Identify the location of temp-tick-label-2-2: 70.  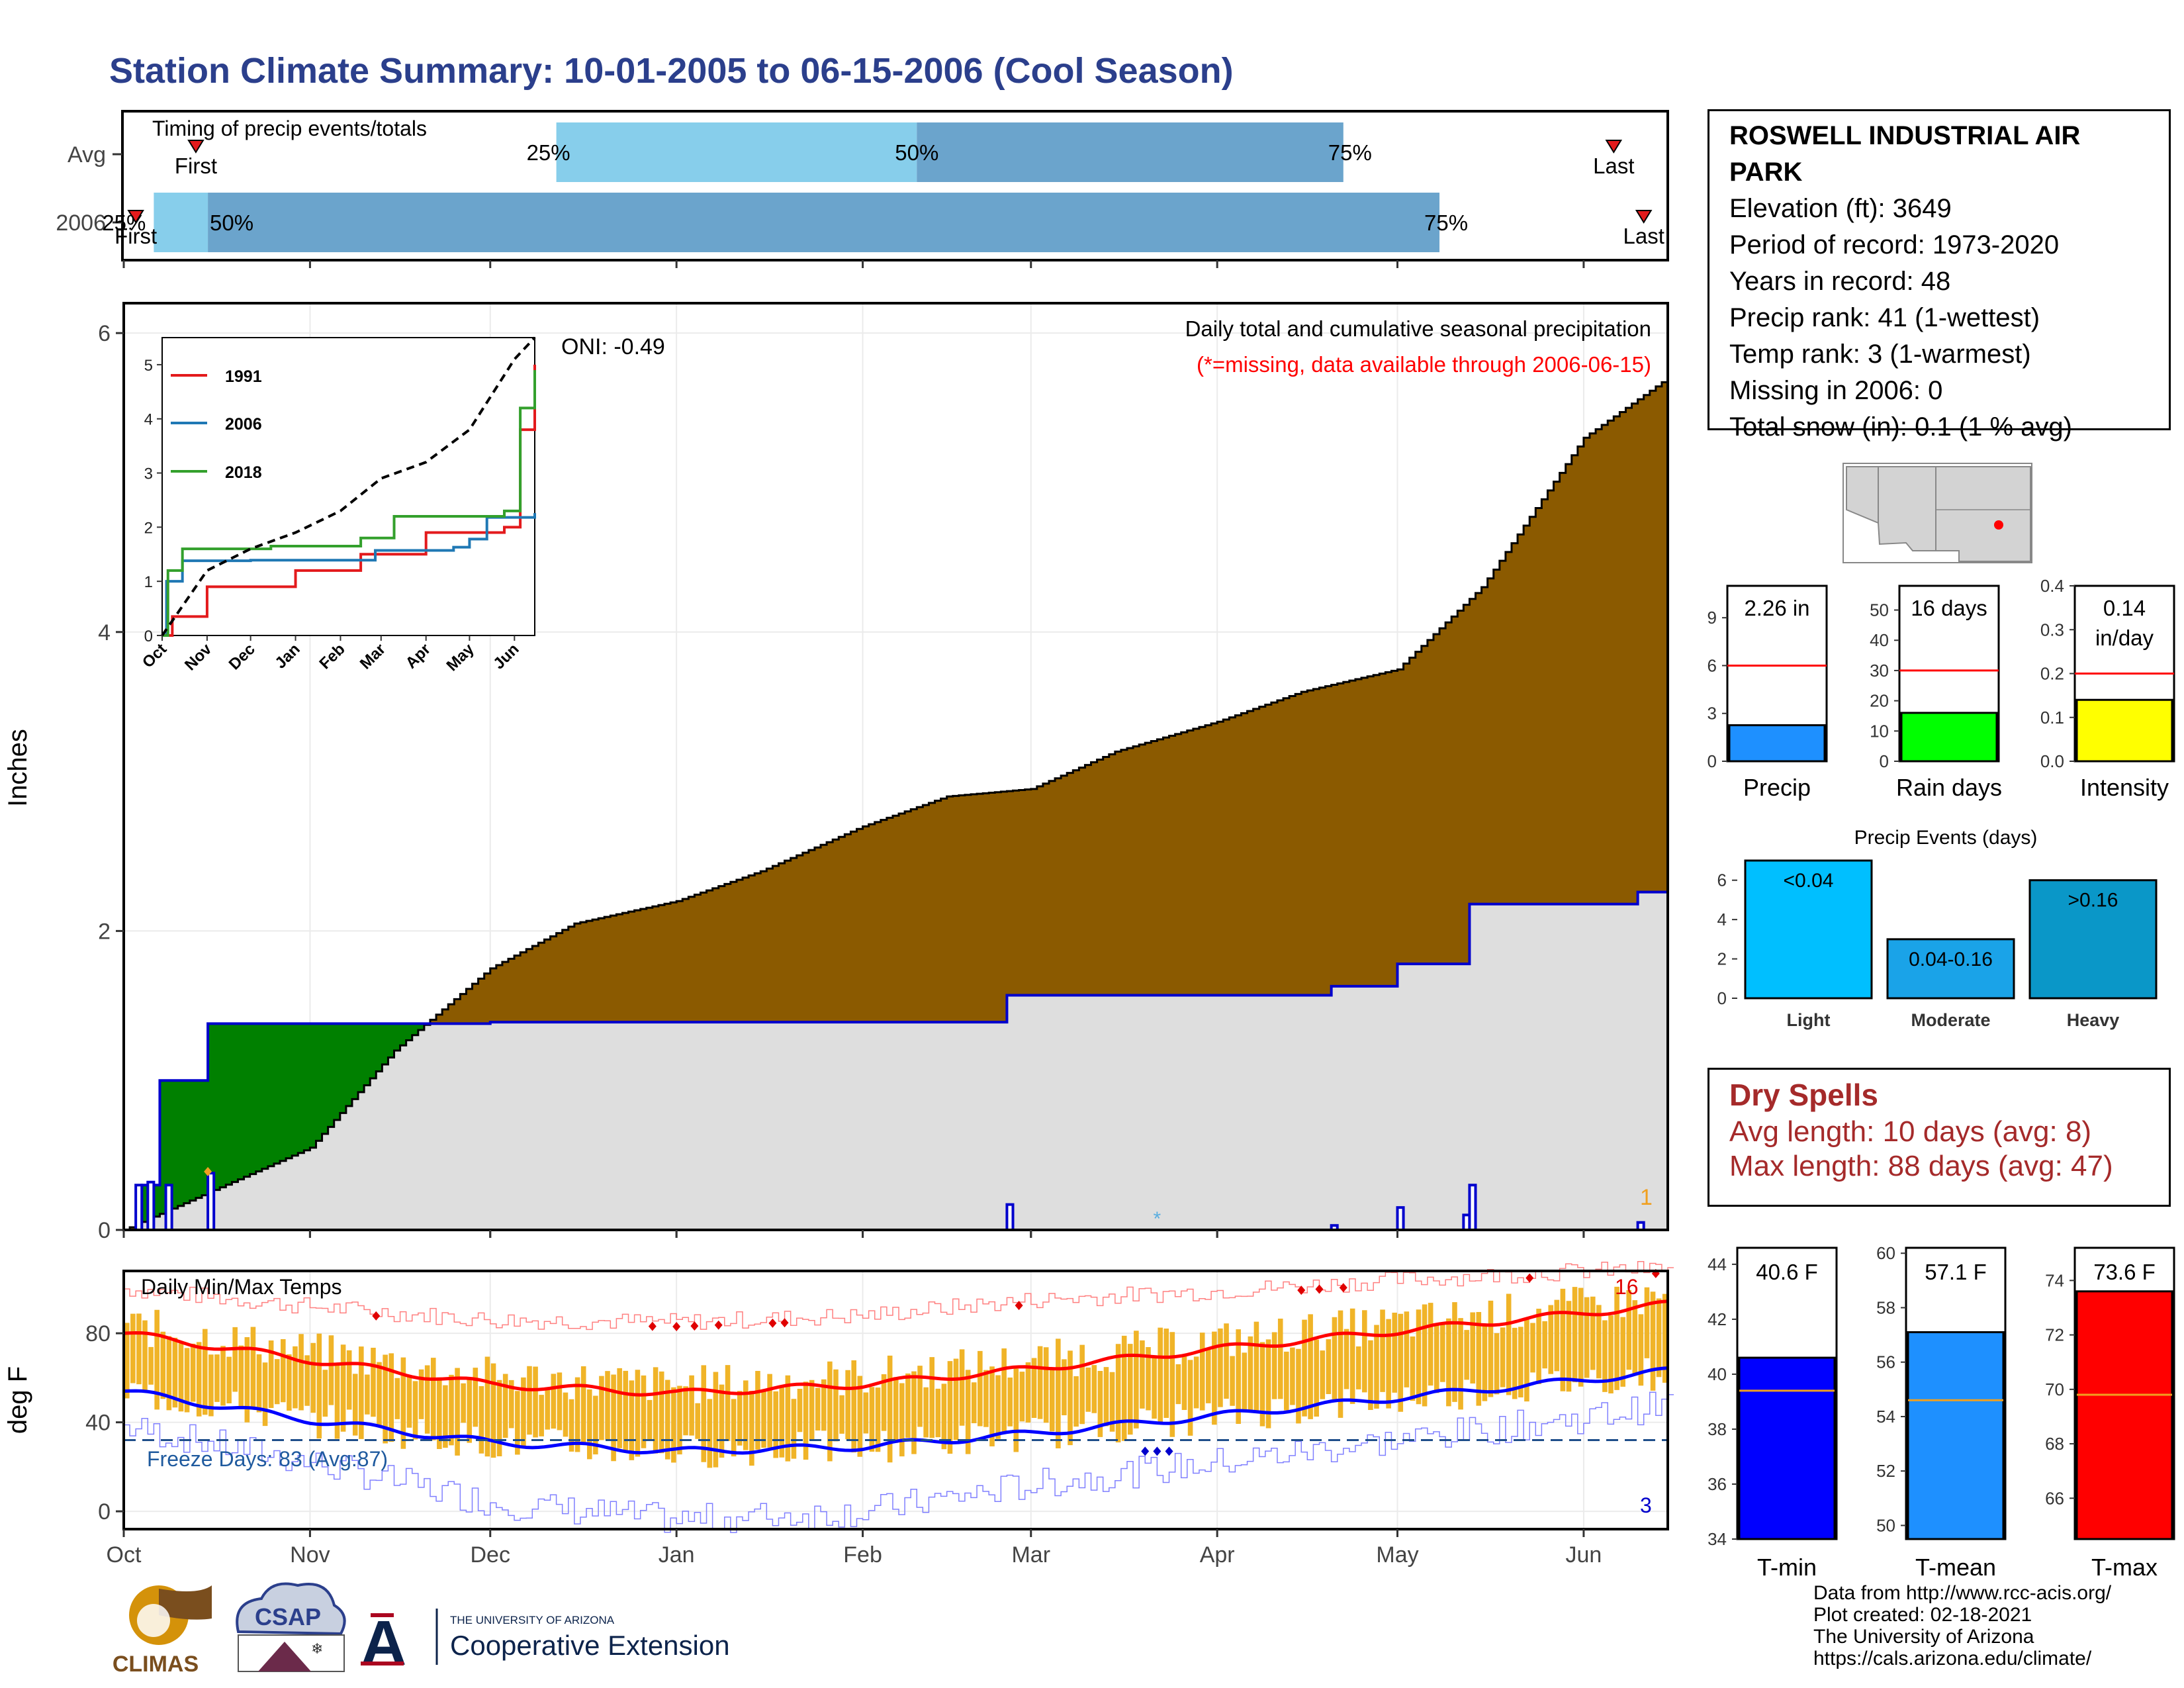
(2054, 1389).